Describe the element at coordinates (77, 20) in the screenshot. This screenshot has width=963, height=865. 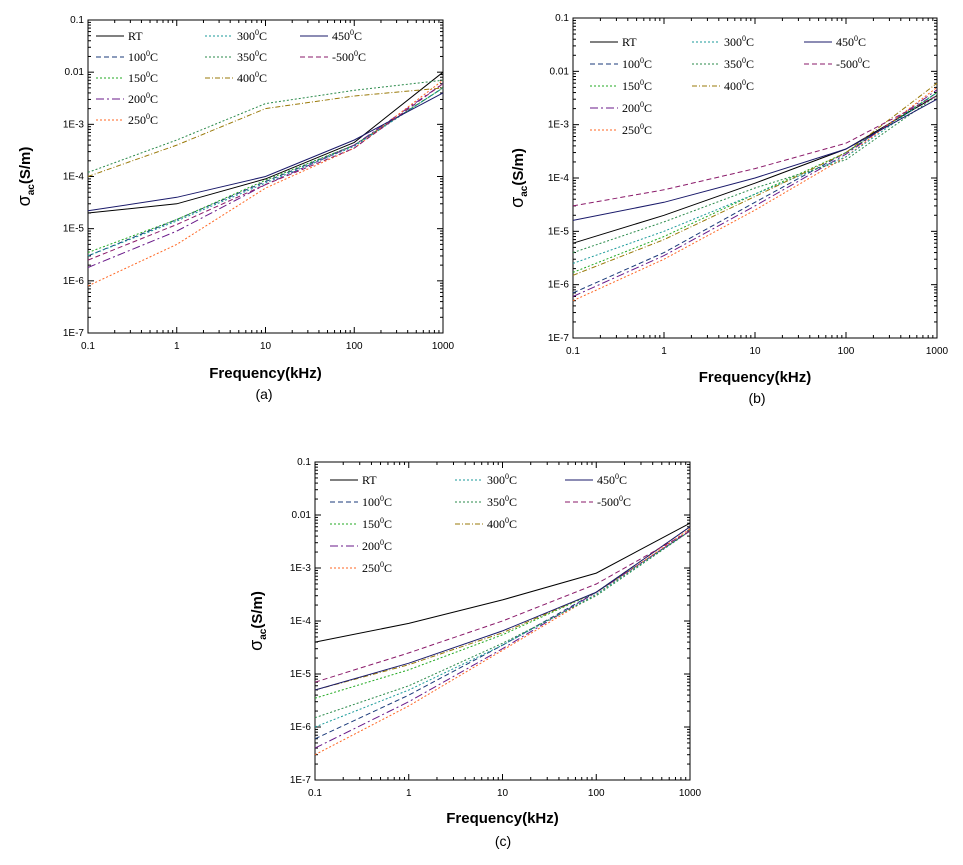
I see `y-tick-label: 0.1` at that location.